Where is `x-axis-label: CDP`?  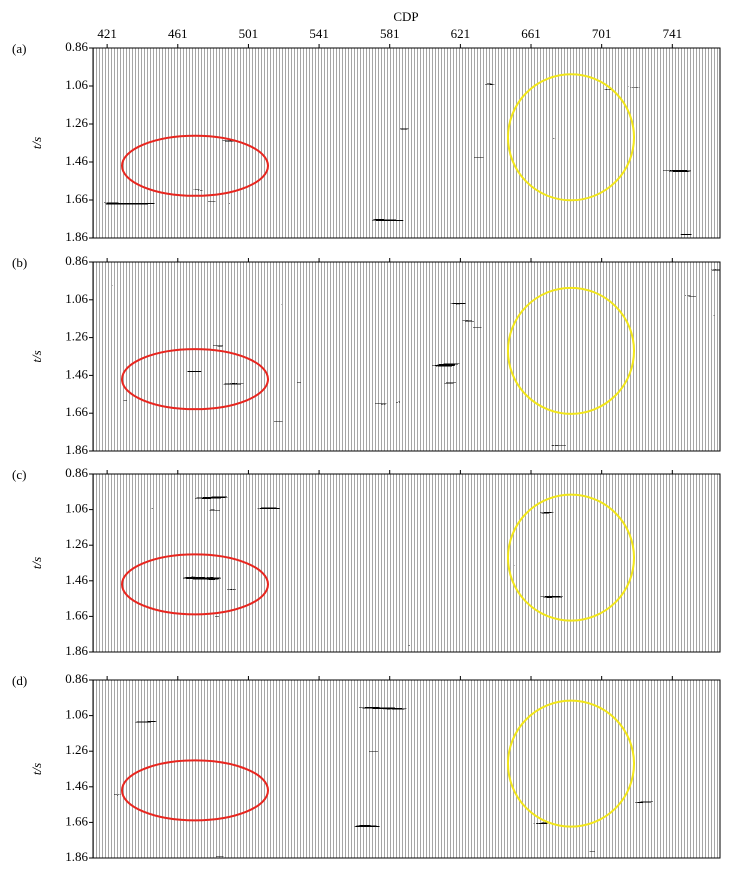
x-axis-label: CDP is located at coordinates (405, 16).